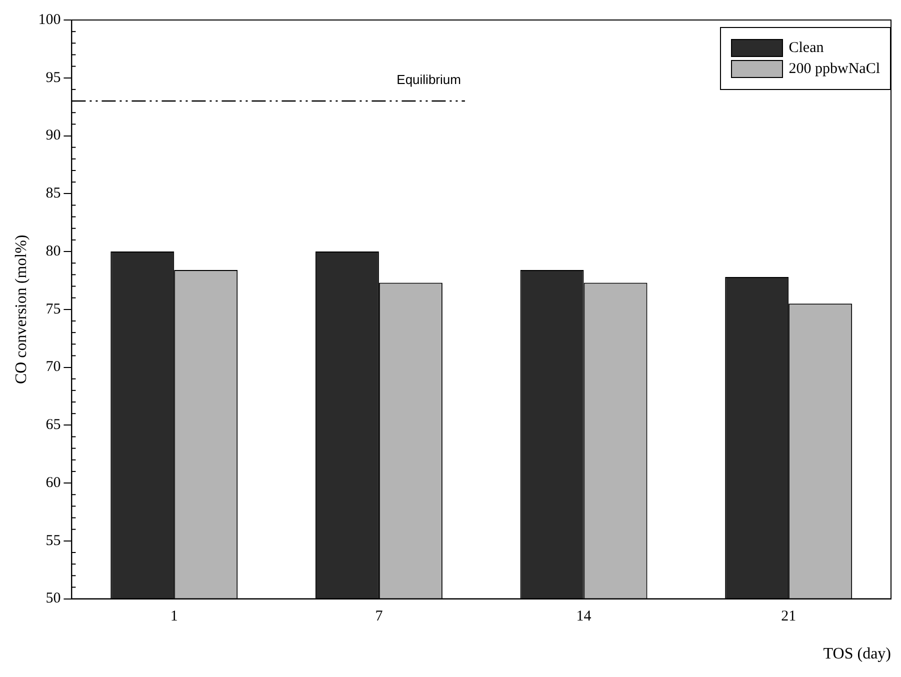 The width and height of the screenshot is (901, 677). I want to click on ref-line-label: Equilibrium, so click(428, 80).